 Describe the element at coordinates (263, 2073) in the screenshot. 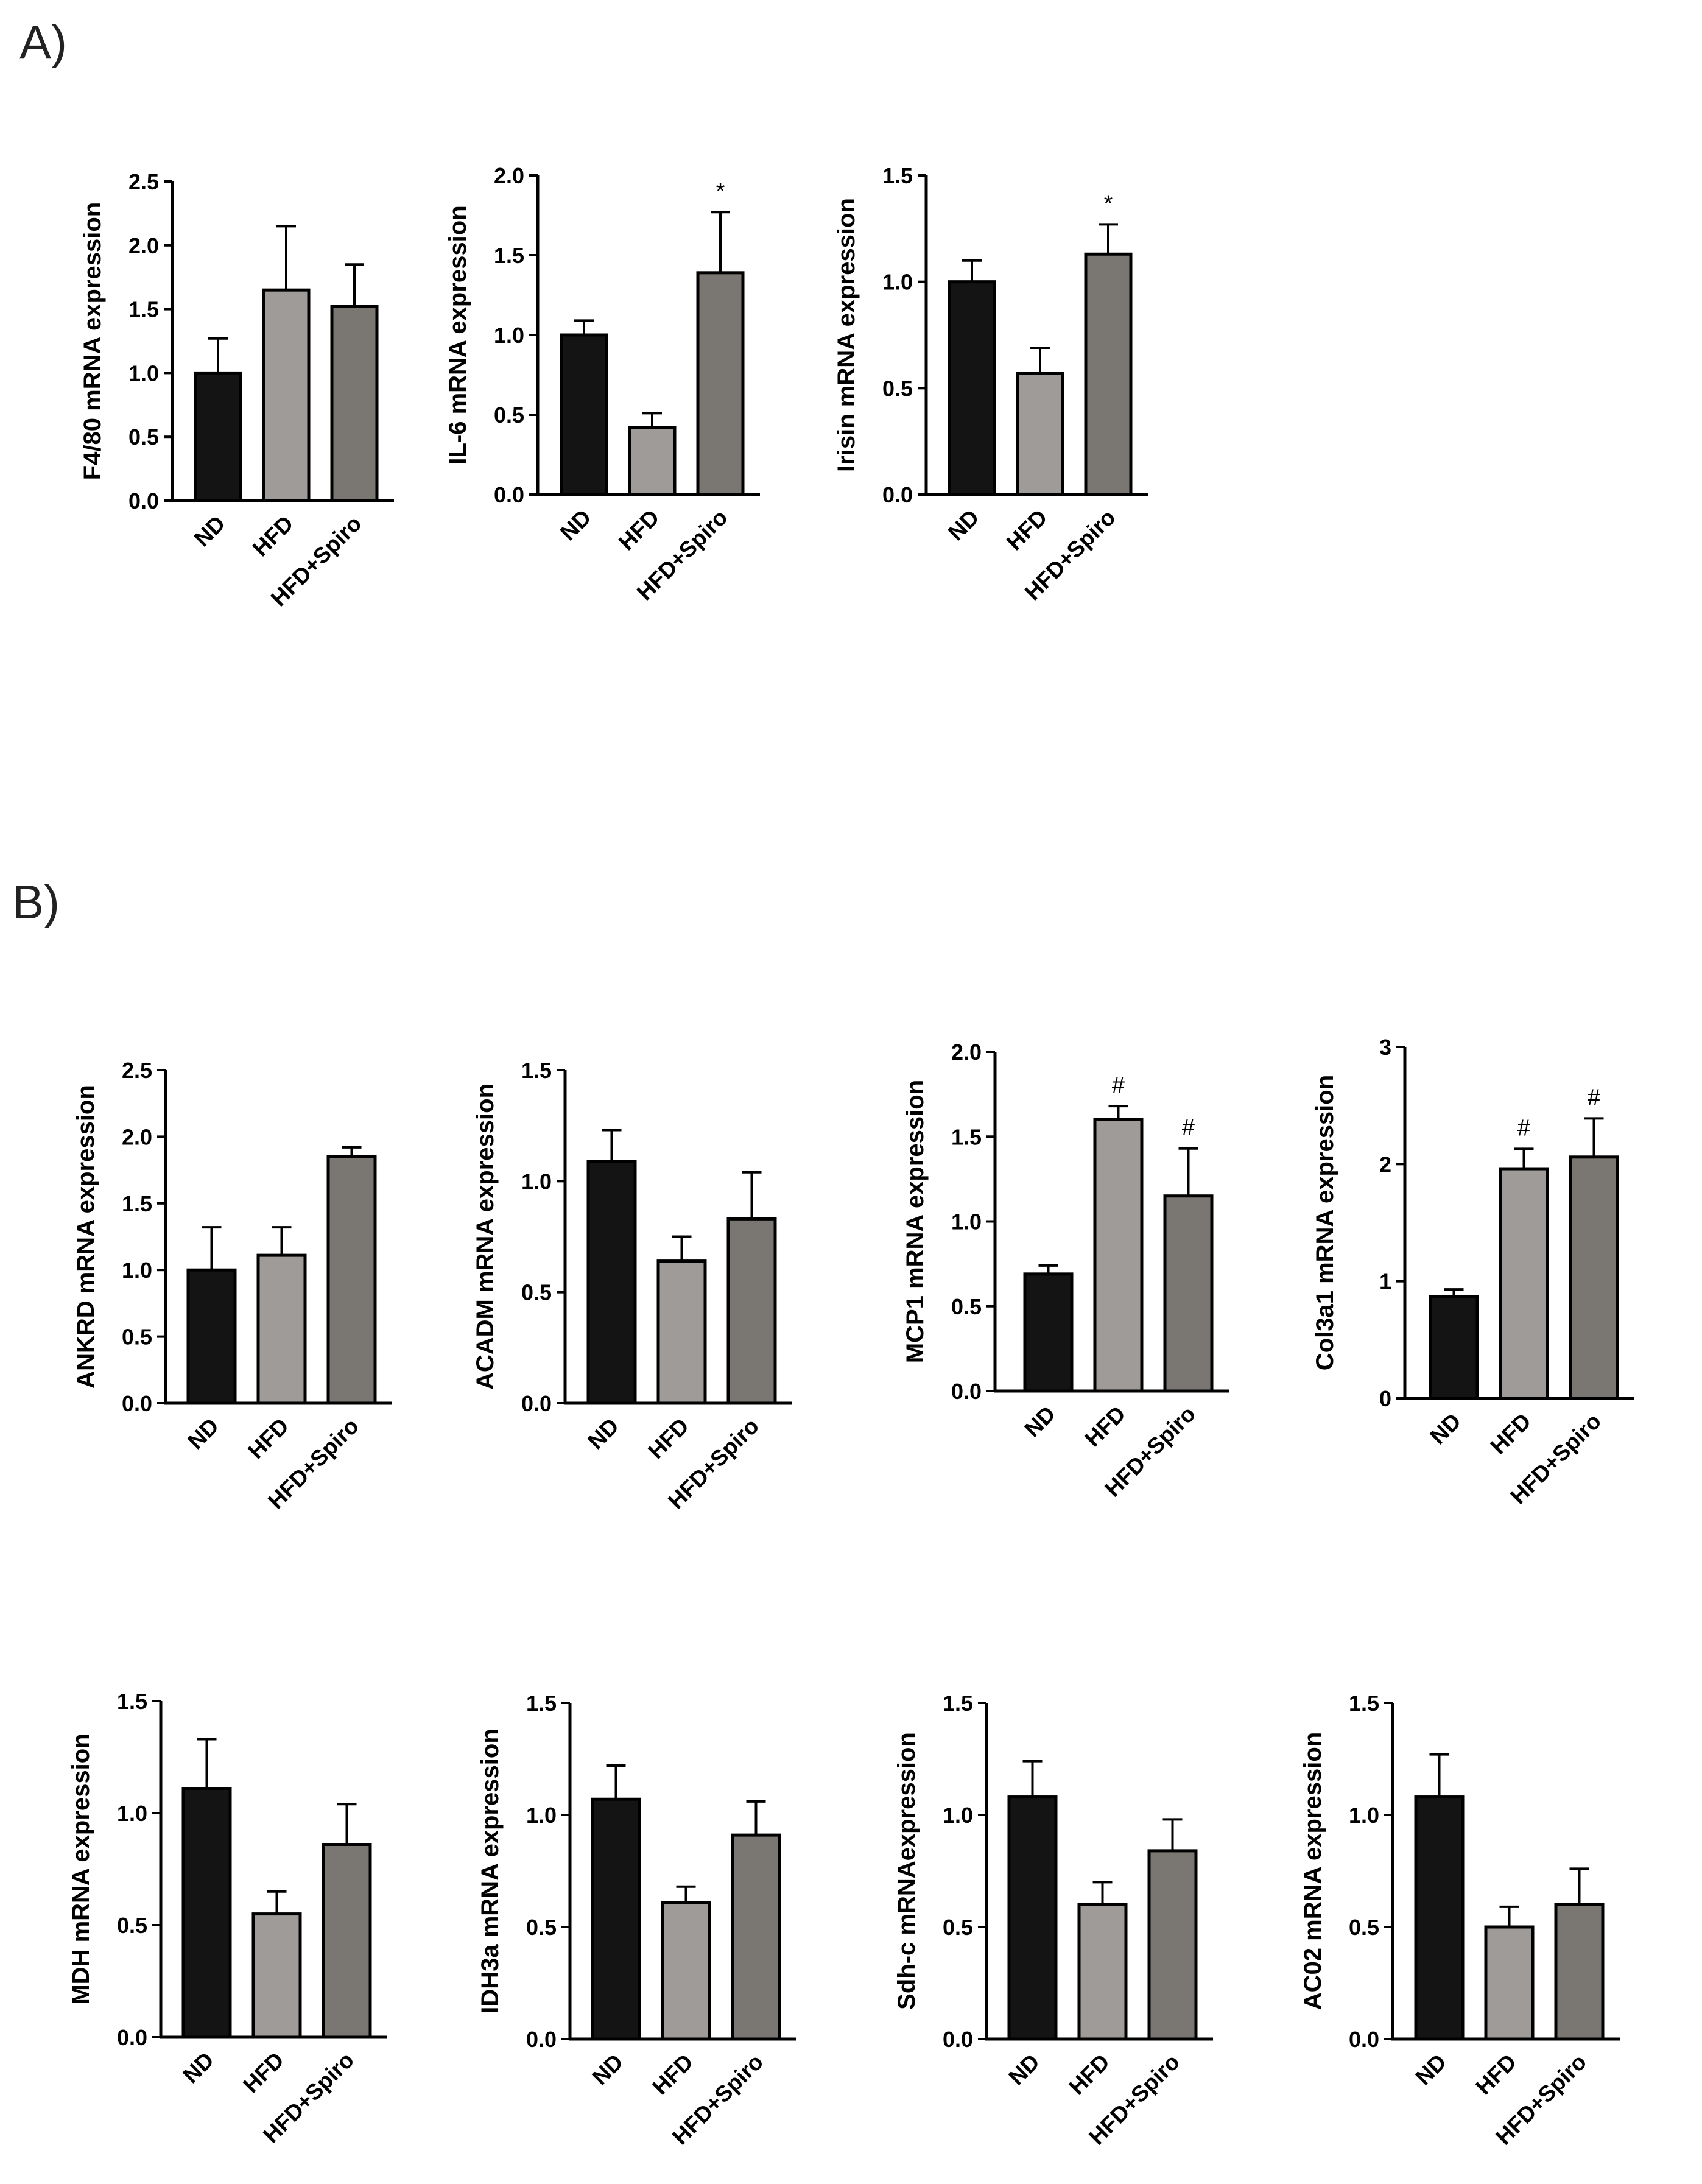

I see `category-label-mdh-1: HFD` at that location.